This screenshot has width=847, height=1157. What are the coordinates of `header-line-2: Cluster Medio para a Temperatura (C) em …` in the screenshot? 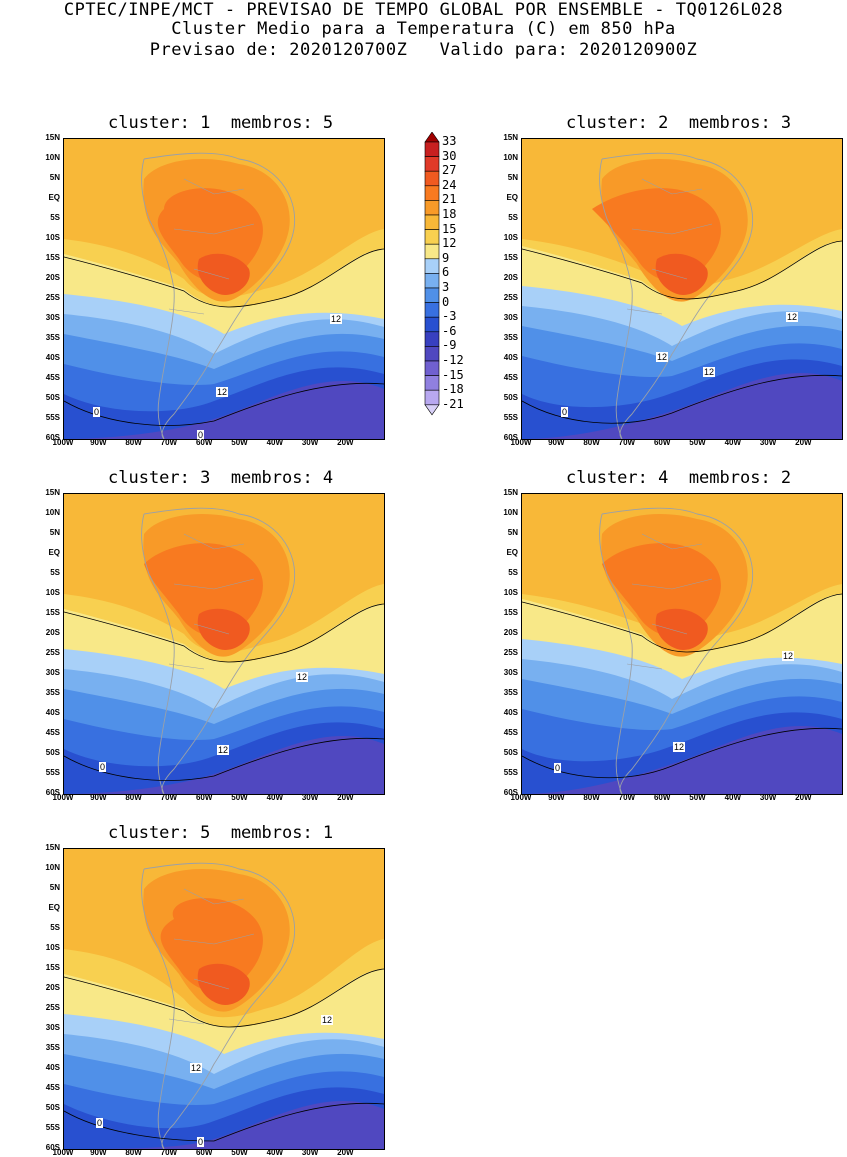 It's located at (423, 29).